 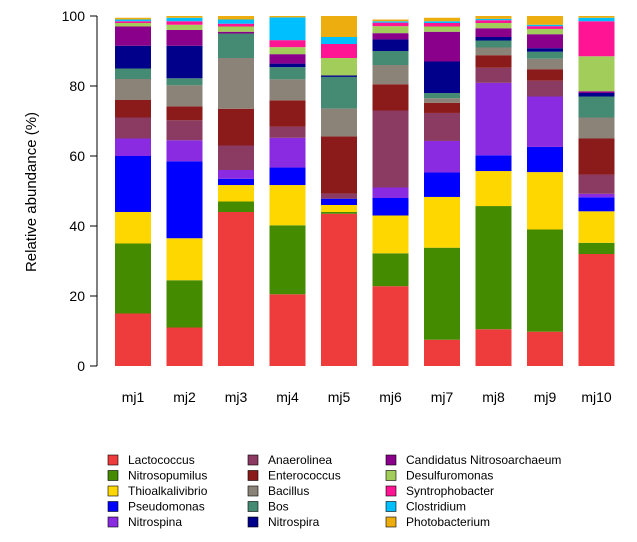 What do you see at coordinates (545, 121) in the screenshot?
I see `bar-segment-mj9-nitrospina` at bounding box center [545, 121].